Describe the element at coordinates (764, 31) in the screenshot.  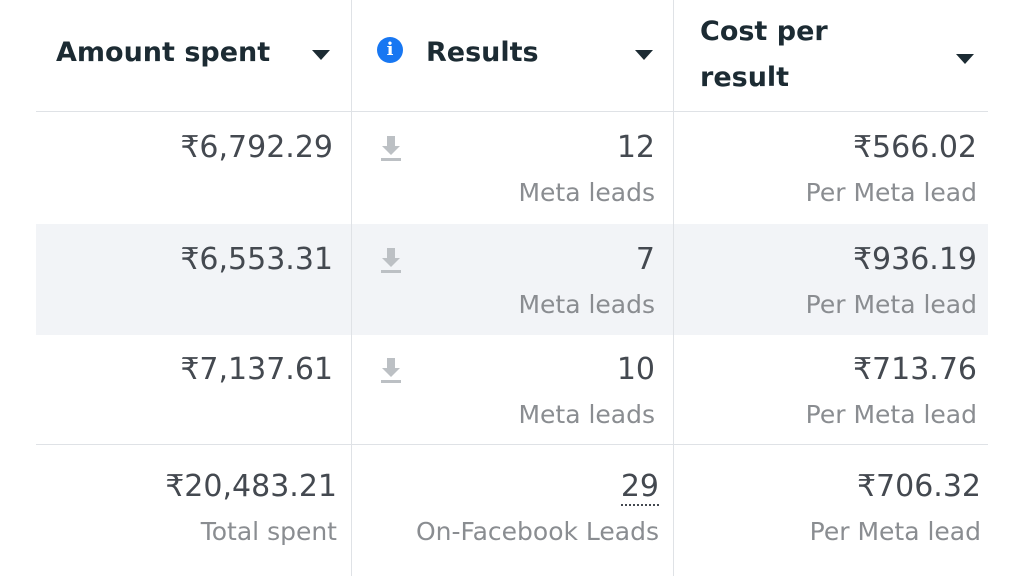
I see `column-header-label-line1: Cost per` at that location.